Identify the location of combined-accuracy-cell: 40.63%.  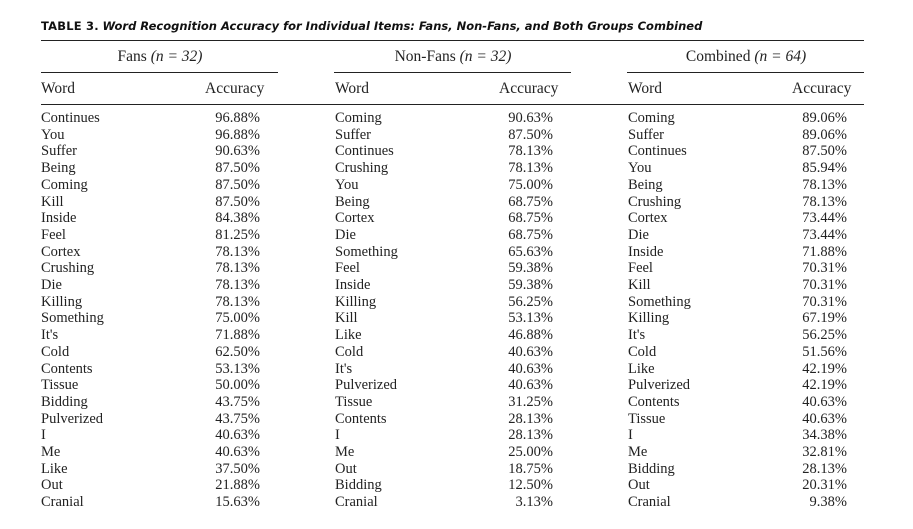
(824, 401).